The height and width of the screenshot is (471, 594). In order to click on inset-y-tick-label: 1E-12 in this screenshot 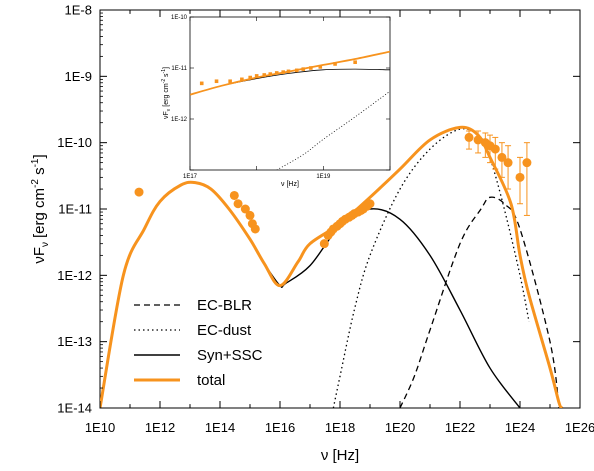, I will do `click(179, 120)`.